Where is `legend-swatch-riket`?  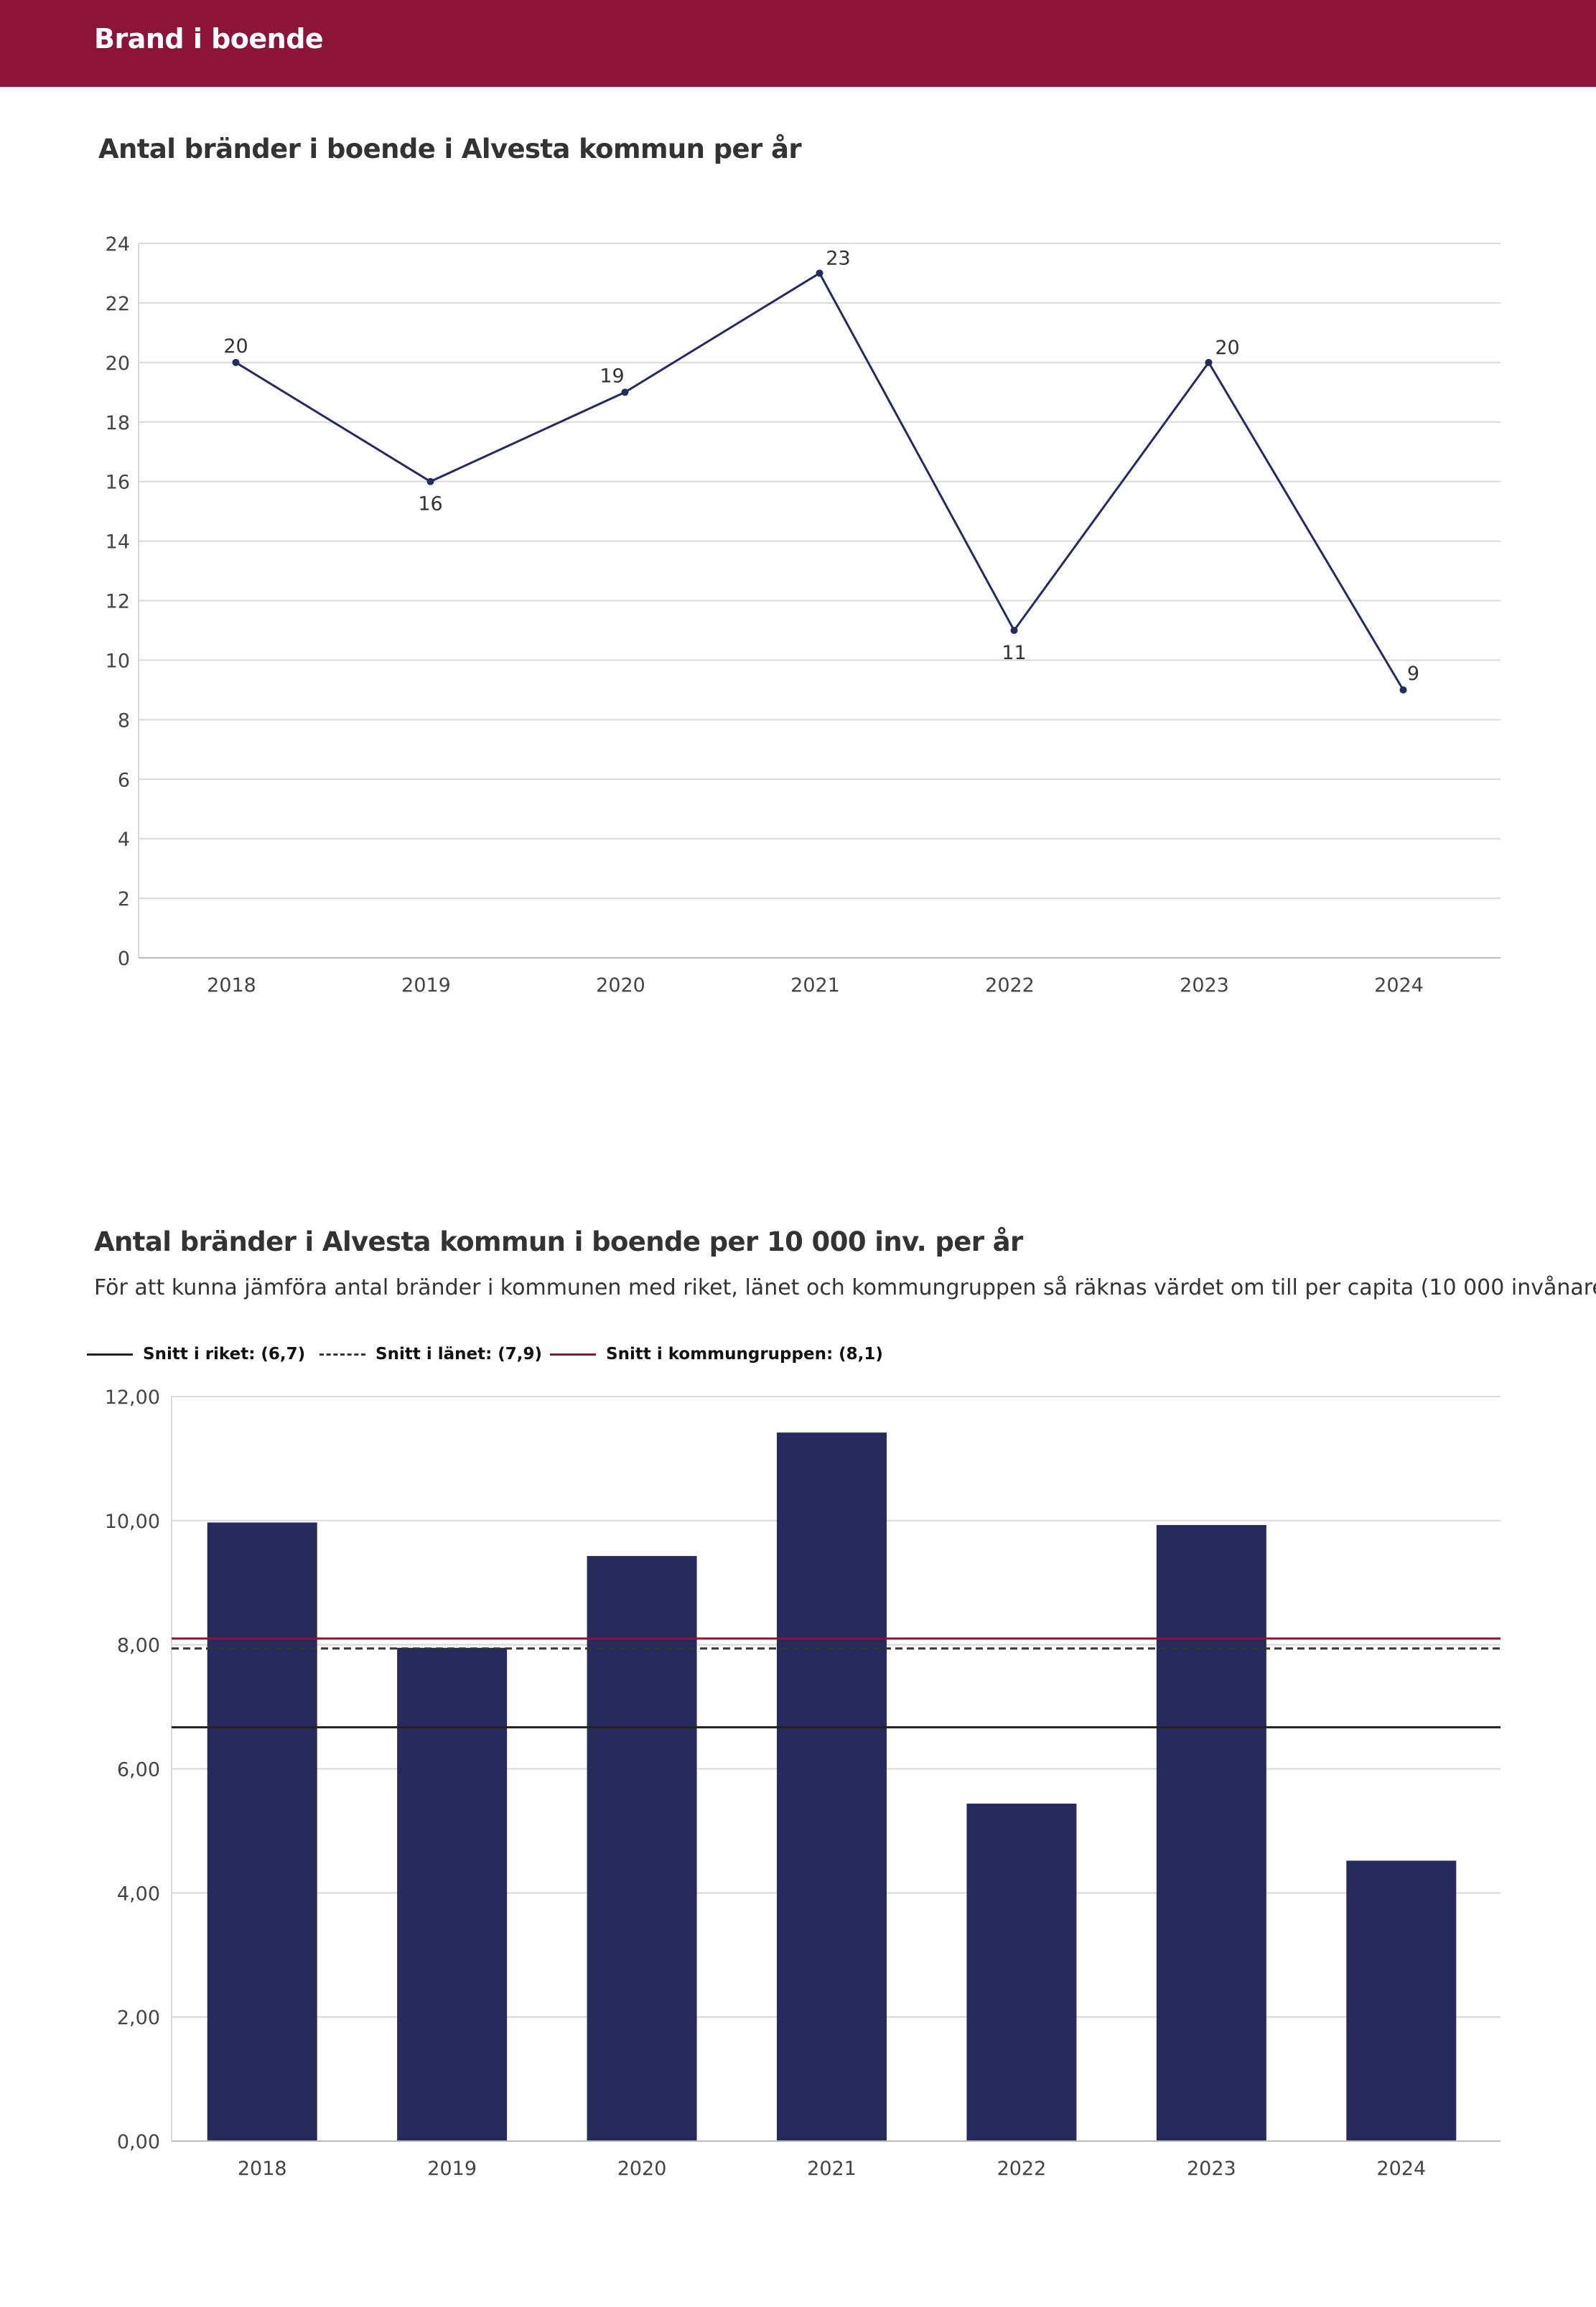 legend-swatch-riket is located at coordinates (110, 1354).